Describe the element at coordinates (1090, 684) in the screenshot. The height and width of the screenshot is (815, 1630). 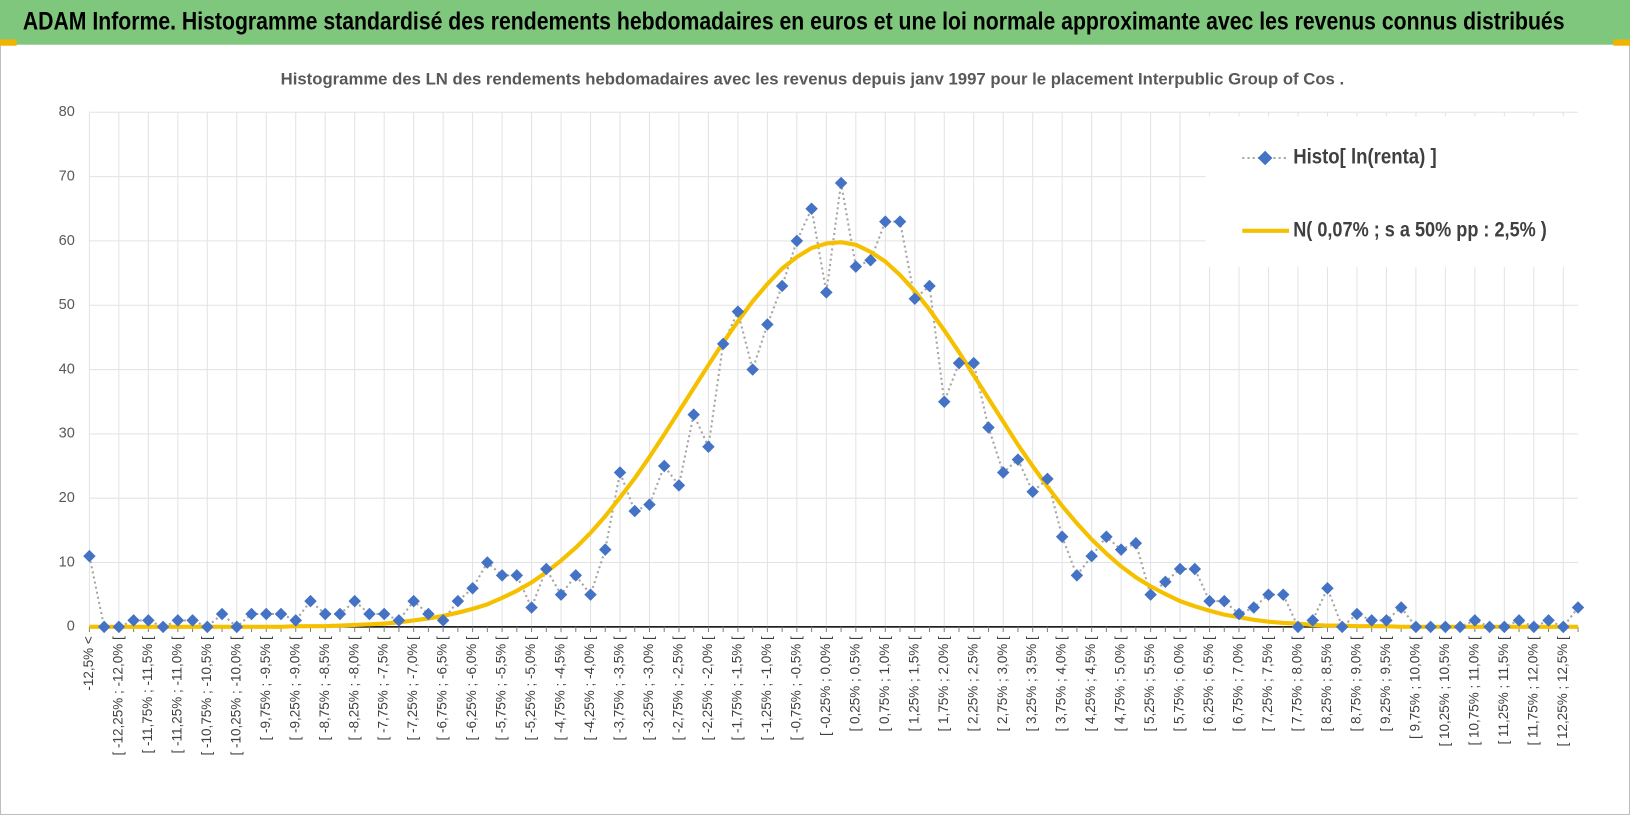
I see `x-tick-label: [ 4,25% ; 4,5% [` at that location.